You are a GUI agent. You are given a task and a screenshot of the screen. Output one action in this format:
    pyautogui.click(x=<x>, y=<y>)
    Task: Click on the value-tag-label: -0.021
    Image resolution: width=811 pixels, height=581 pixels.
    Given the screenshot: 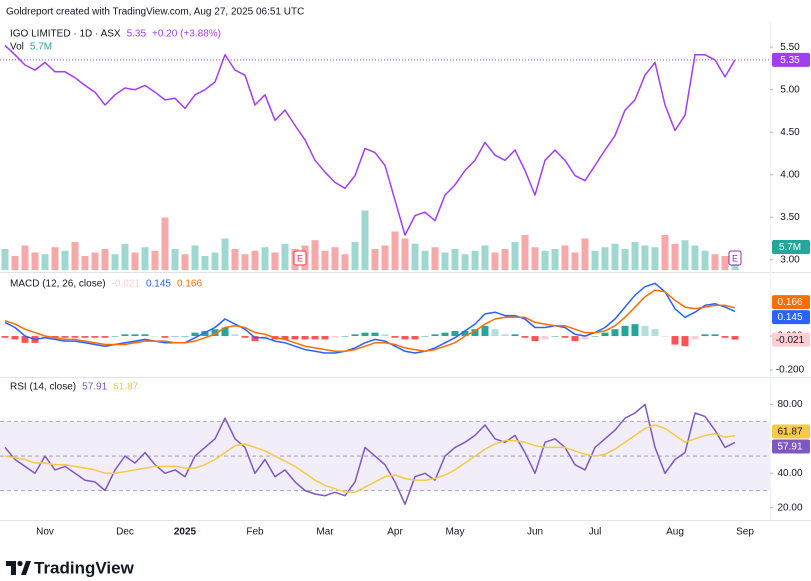 What is the action you would take?
    pyautogui.click(x=790, y=340)
    